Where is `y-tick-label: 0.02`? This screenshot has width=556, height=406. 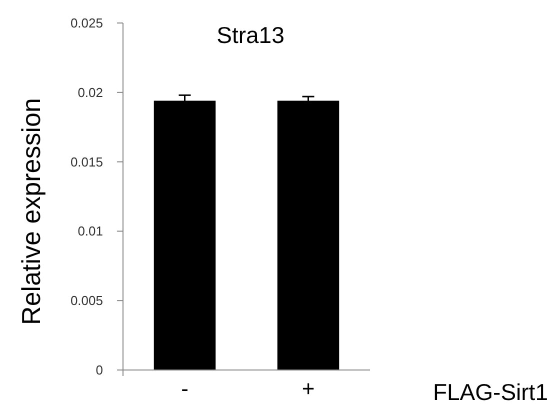 y-tick-label: 0.02 is located at coordinates (90, 92).